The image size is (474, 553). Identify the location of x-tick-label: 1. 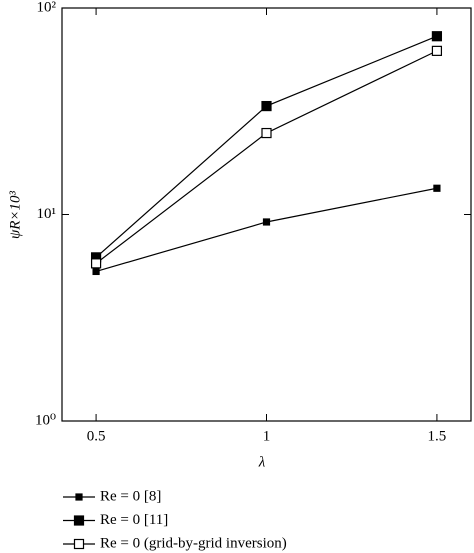
(267, 436).